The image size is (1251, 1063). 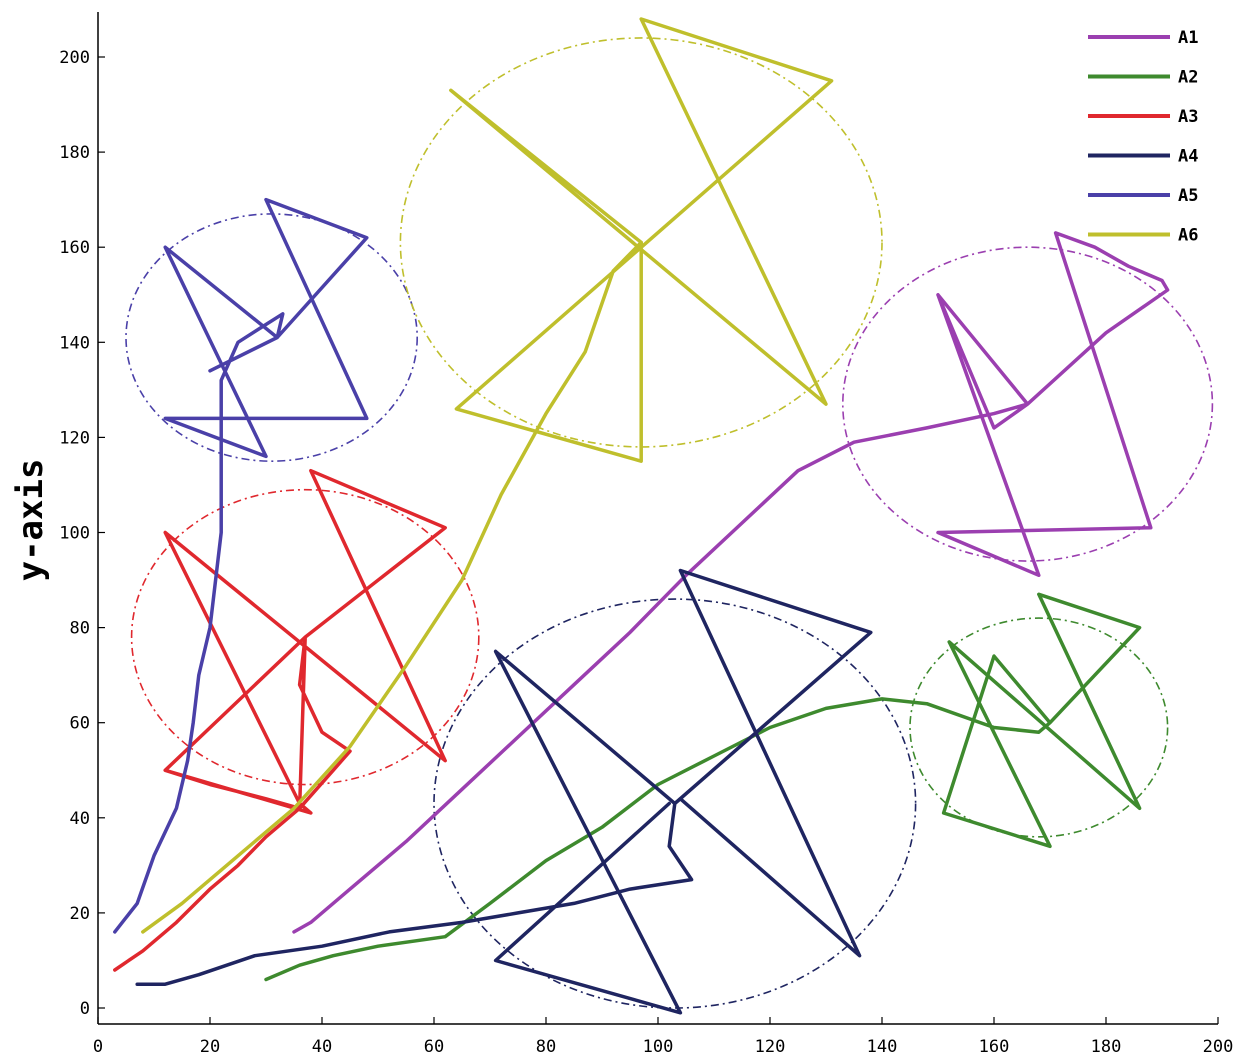 I want to click on region-circle-a2, so click(x=1039, y=727).